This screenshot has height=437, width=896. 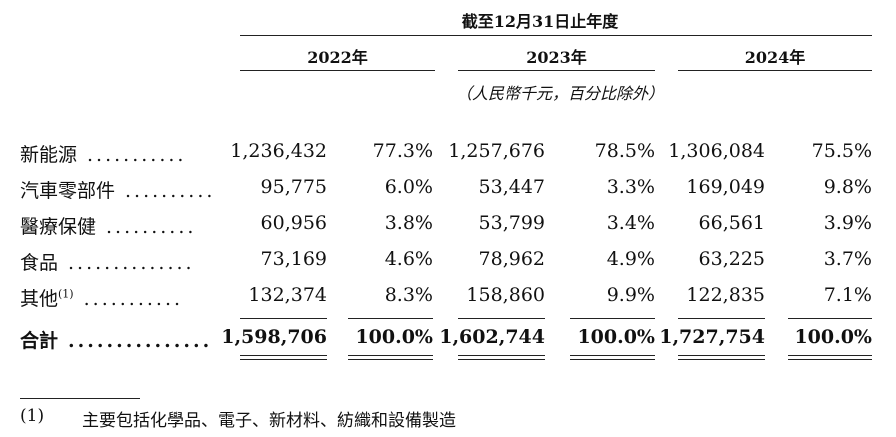 I want to click on total-row-amount-2022: 1,598,706, so click(x=274, y=337).